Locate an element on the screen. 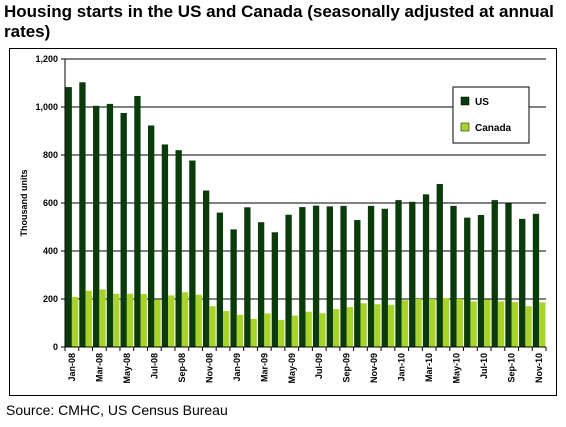  x-tick-label: Jan-08 is located at coordinates (72, 367).